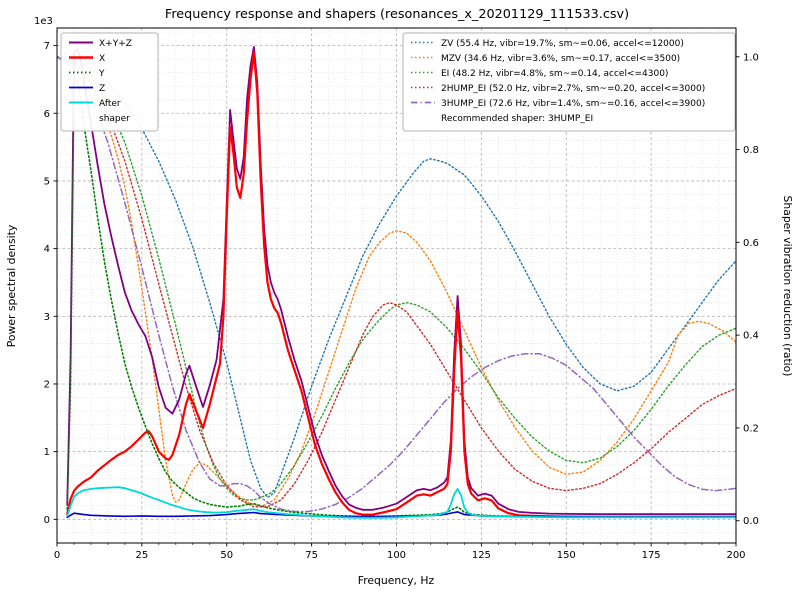 The height and width of the screenshot is (600, 800). What do you see at coordinates (651, 555) in the screenshot?
I see `x-tick-label: 175` at bounding box center [651, 555].